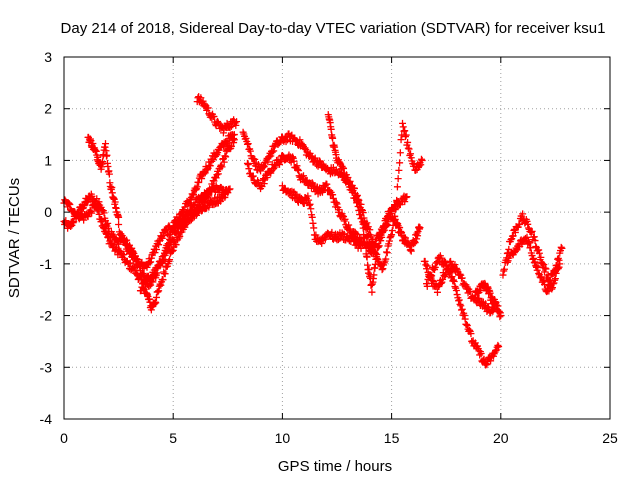  I want to click on x-tick-label: 25, so click(610, 438).